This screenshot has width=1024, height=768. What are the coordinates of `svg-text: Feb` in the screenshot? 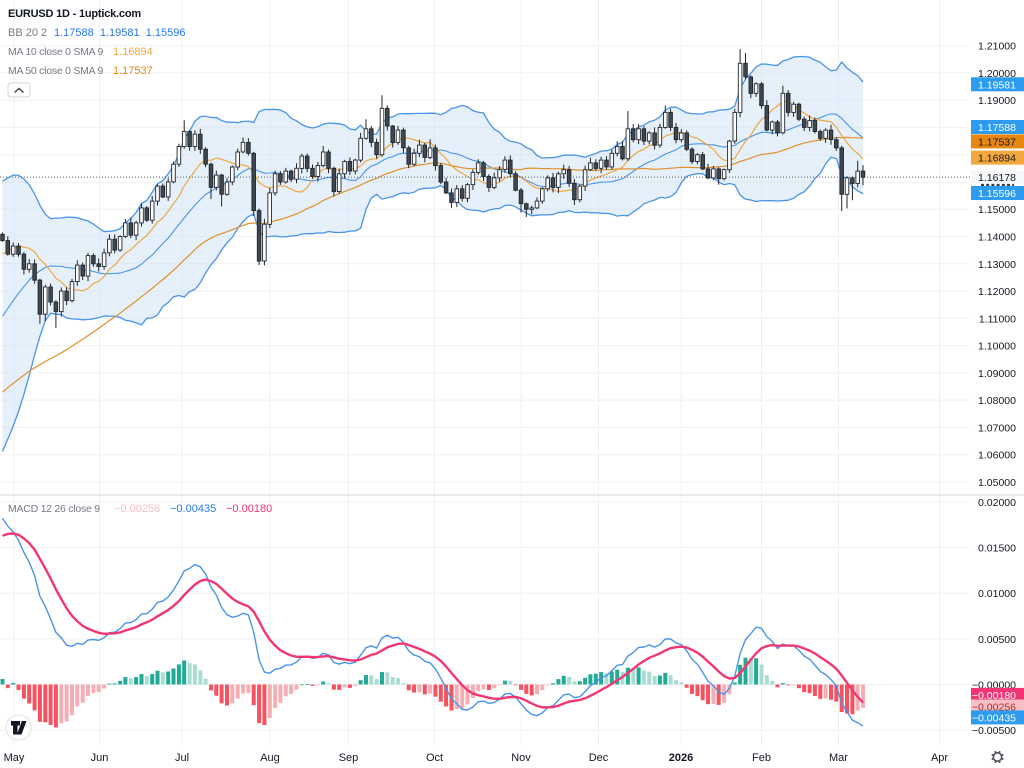 It's located at (761, 758).